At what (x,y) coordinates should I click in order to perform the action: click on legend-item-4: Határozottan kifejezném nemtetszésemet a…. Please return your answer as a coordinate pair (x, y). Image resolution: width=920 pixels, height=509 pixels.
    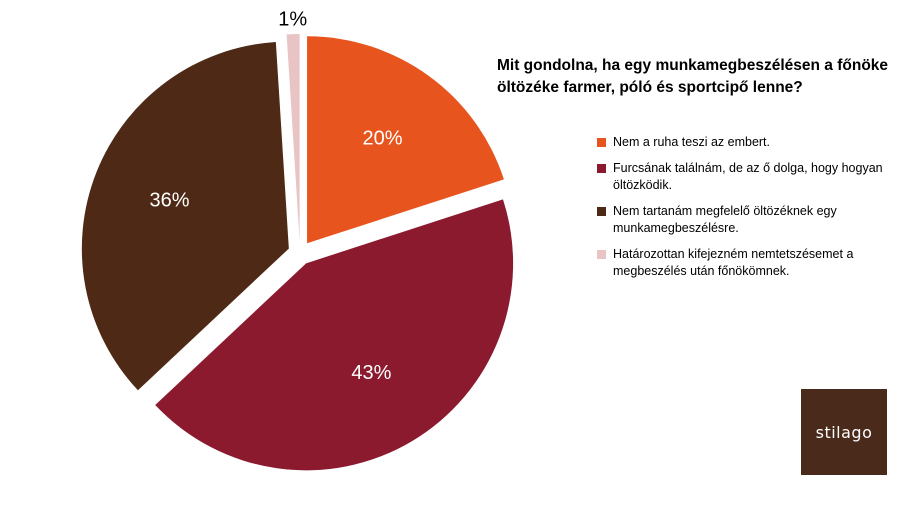
    Looking at the image, I should click on (747, 263).